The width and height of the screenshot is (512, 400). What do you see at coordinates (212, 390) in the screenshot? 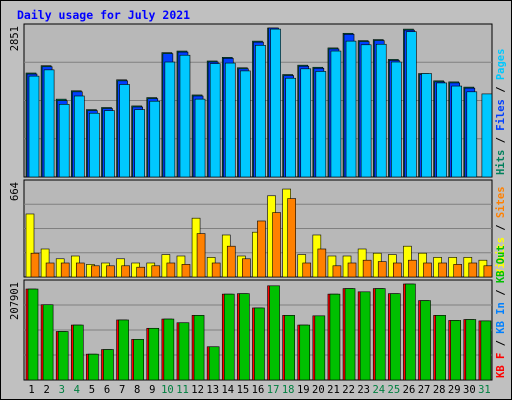
I see `x-tick-label-13: 13` at bounding box center [212, 390].